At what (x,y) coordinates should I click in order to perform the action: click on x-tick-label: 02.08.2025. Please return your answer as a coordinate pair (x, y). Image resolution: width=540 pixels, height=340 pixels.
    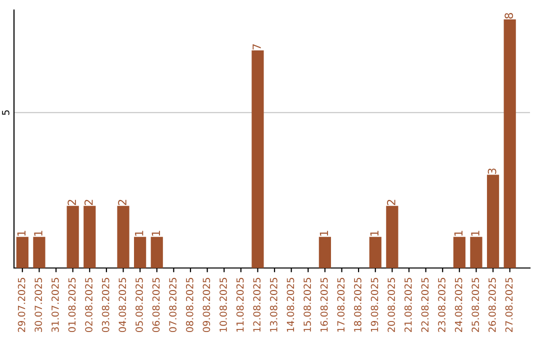
    Looking at the image, I should click on (88, 305).